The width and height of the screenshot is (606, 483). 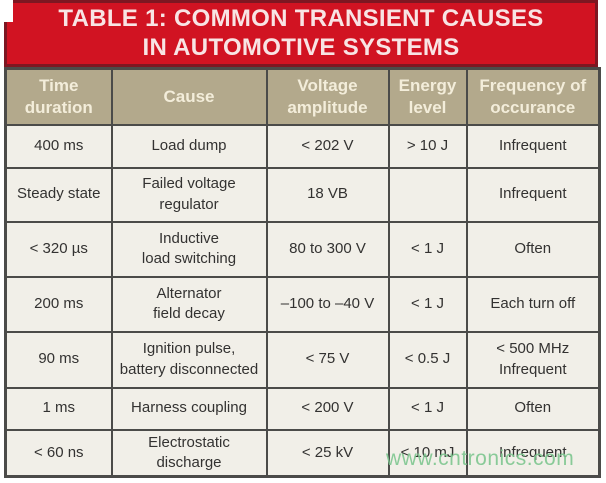 I want to click on table-cell: Electrostatic discharge, so click(x=189, y=453).